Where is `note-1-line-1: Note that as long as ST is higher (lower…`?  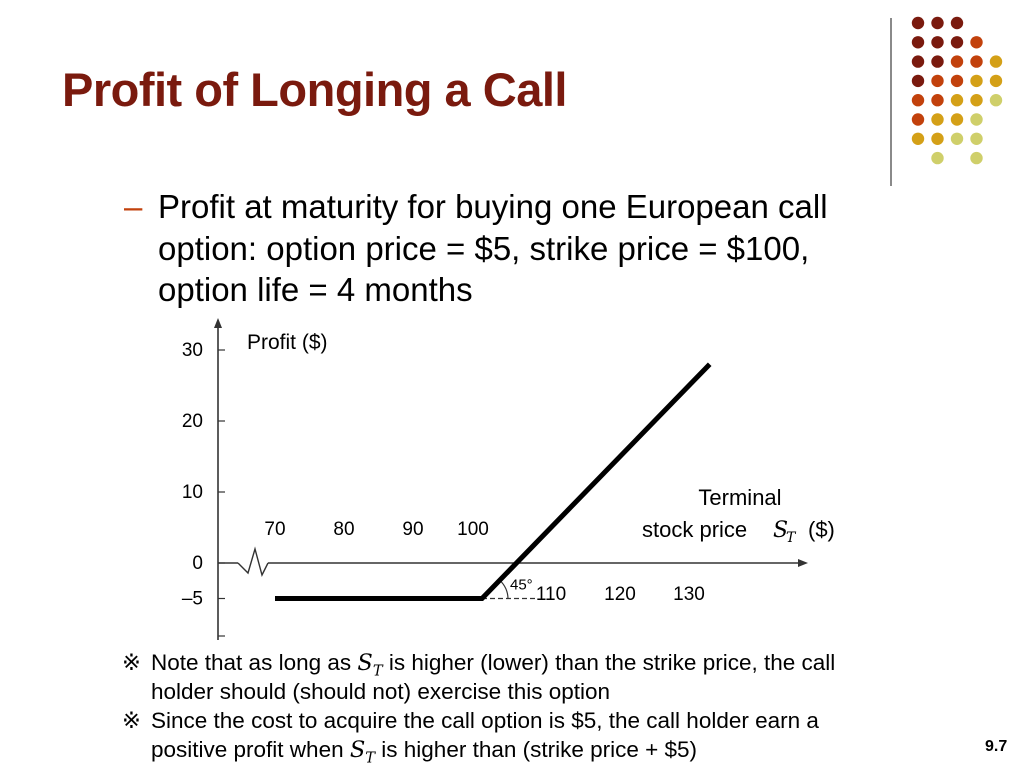
note-1-line-1: Note that as long as ST is higher (lower… is located at coordinates (493, 665).